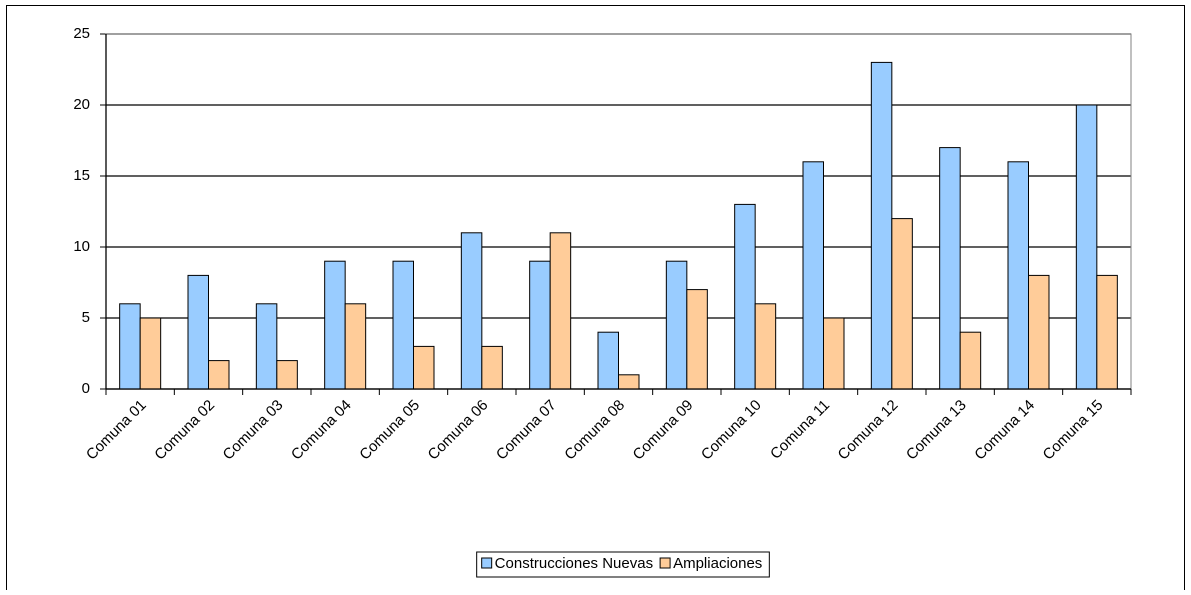 This screenshot has width=1191, height=595. Describe the element at coordinates (86, 317) in the screenshot. I see `y-tick-label: 5` at that location.